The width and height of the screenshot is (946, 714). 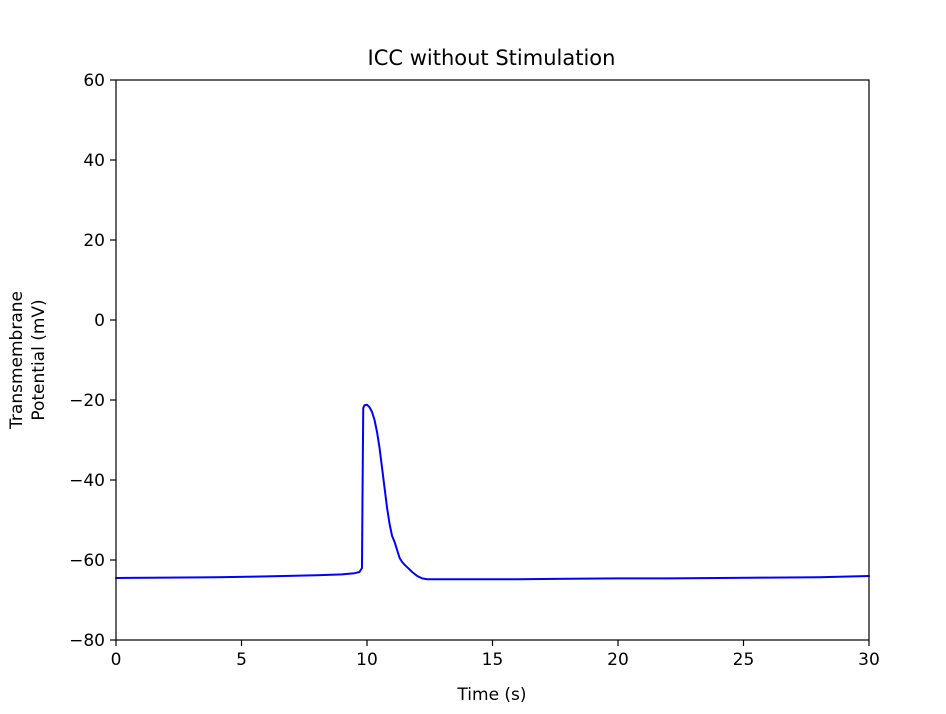 I want to click on x-tick-label: 30, so click(x=869, y=660).